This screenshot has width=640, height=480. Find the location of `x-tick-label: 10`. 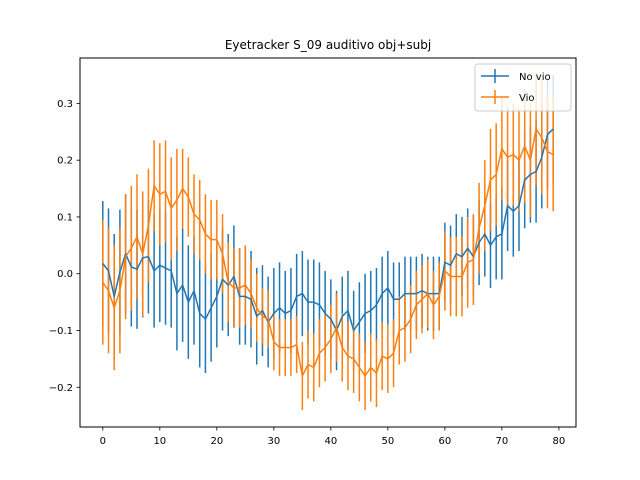

x-tick-label: 10 is located at coordinates (159, 441).